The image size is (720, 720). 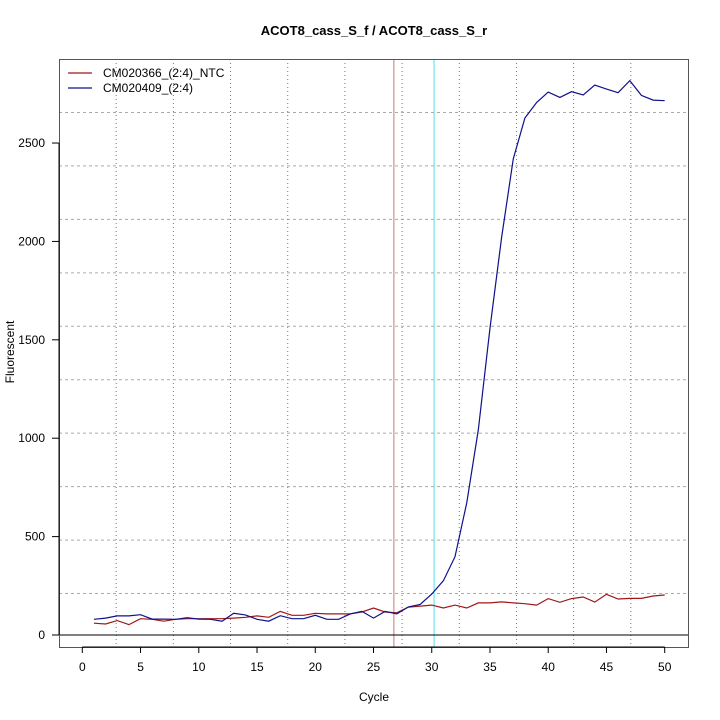 I want to click on x-axis: 0 5 10 15 20 25 30 35 40 45 50, so click(x=375, y=660).